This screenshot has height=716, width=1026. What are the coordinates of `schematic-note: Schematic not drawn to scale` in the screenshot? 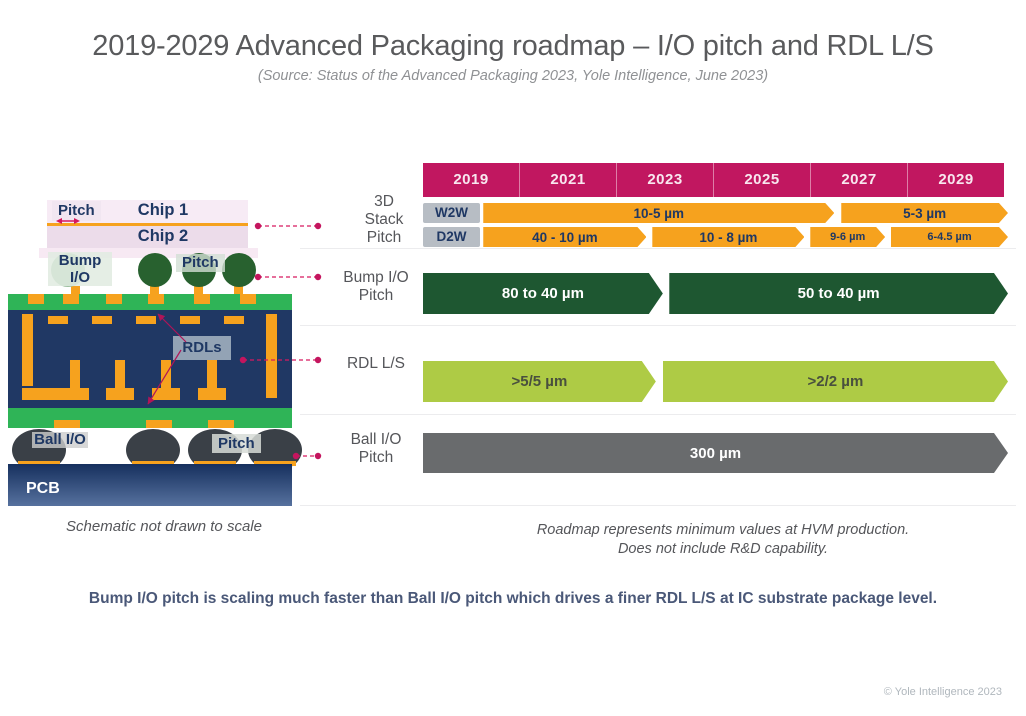 It's located at (164, 526).